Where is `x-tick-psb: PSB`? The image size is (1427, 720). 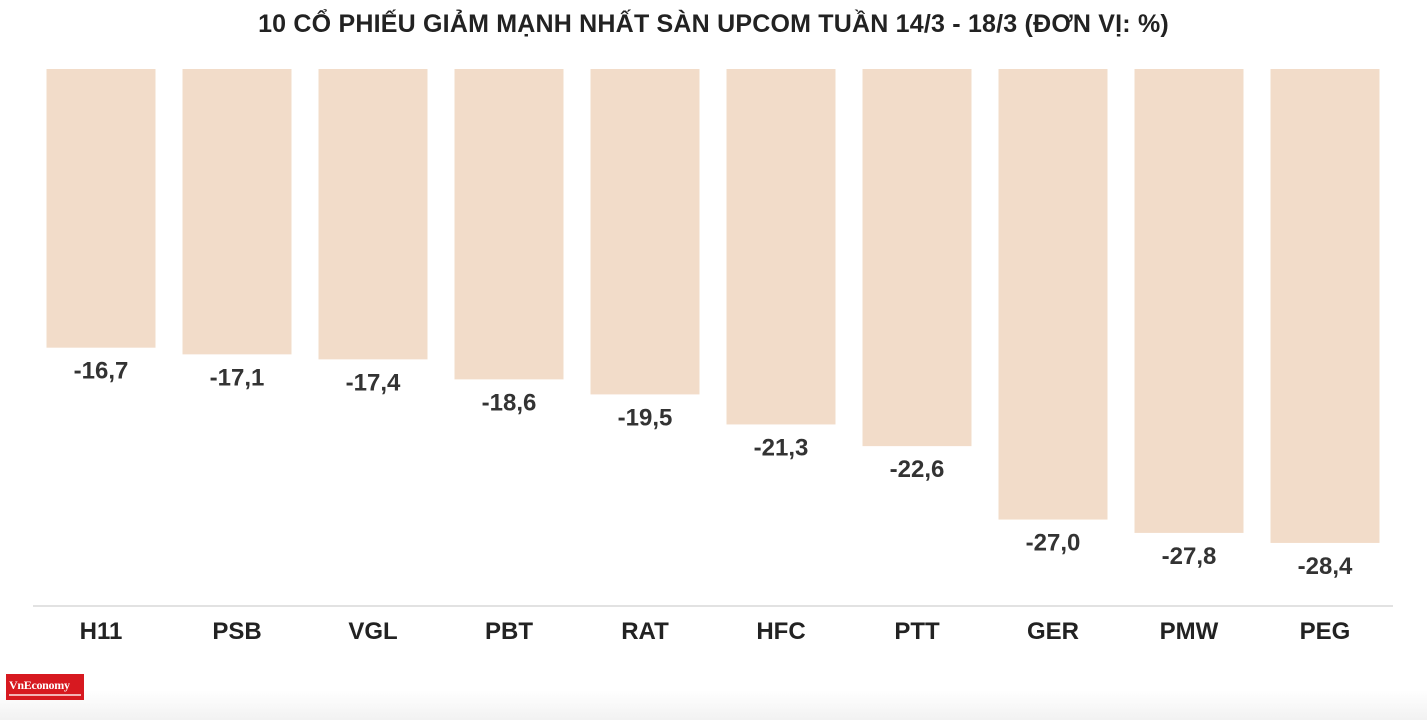
x-tick-psb: PSB is located at coordinates (236, 631).